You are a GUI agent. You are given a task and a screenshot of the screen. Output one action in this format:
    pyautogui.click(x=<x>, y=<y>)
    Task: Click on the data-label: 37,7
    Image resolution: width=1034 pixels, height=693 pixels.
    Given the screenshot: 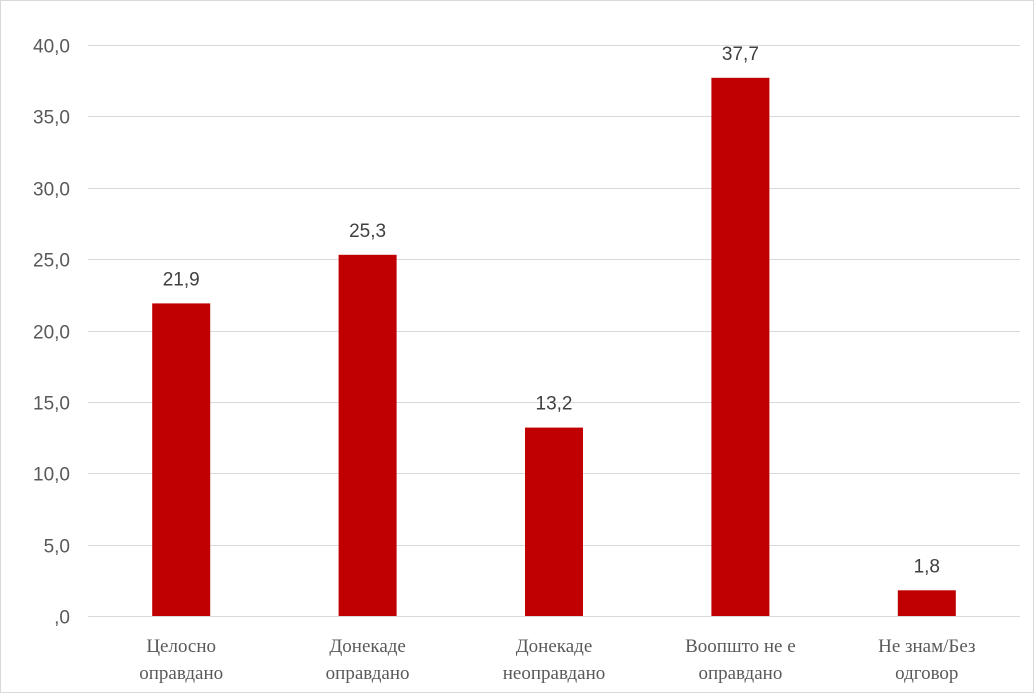 What is the action you would take?
    pyautogui.click(x=740, y=54)
    